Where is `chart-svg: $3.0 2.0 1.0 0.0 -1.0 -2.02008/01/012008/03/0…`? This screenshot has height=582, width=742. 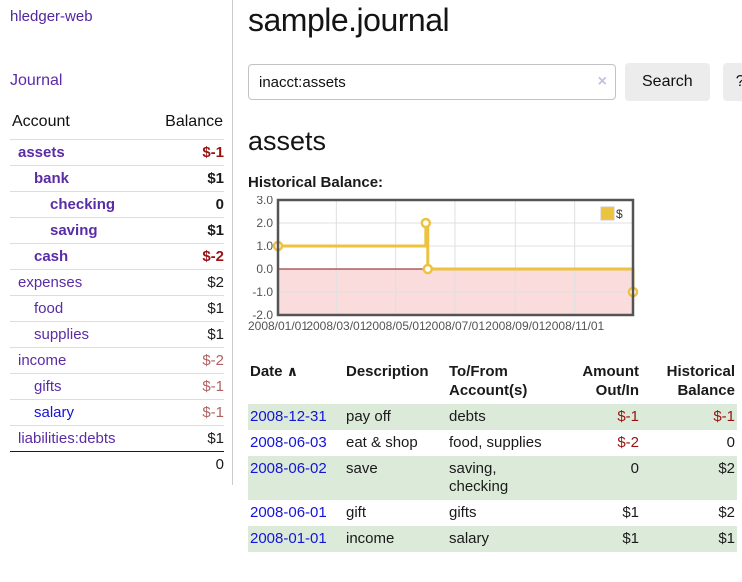 chart-svg: $3.0 2.0 1.0 0.0 -1.0 -2.02008/01/012008/03/0… is located at coordinates (443, 263).